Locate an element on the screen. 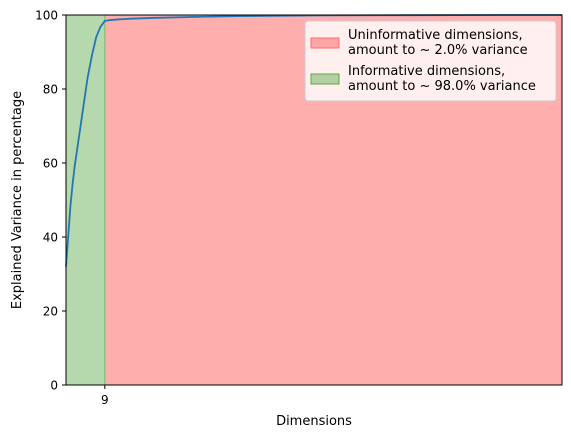  legend-label: amount to ~ 98.0% variance is located at coordinates (442, 86).